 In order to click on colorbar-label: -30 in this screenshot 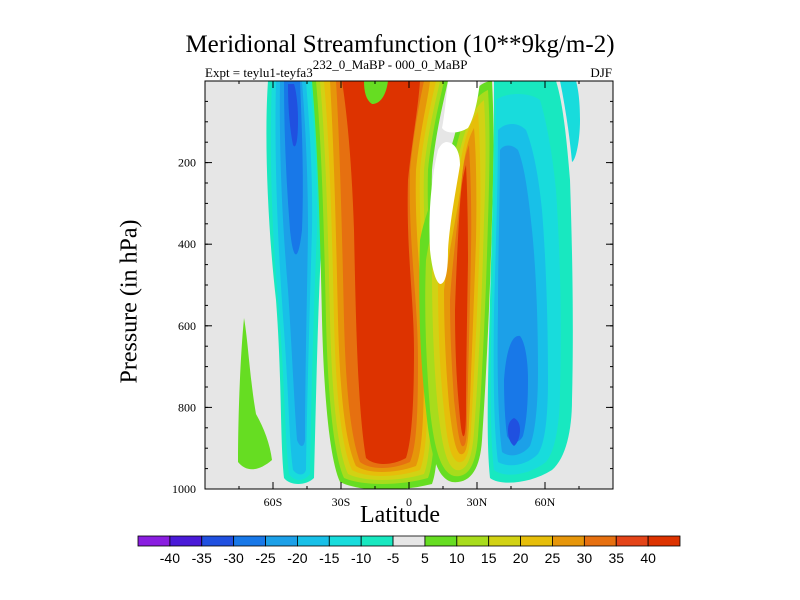, I will do `click(234, 558)`.